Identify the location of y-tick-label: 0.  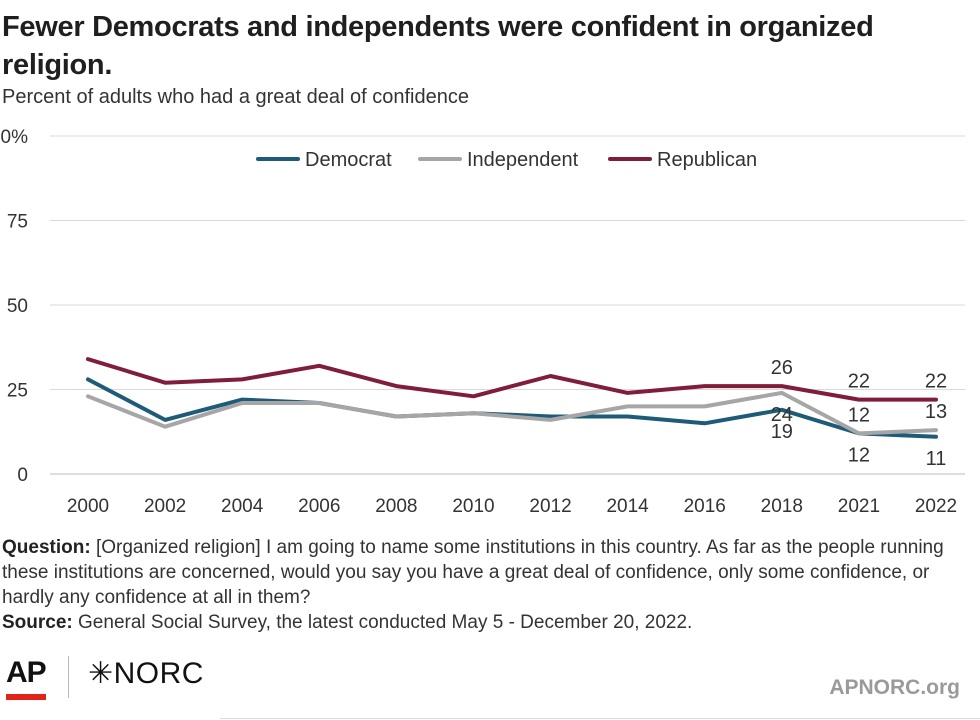
(22, 475).